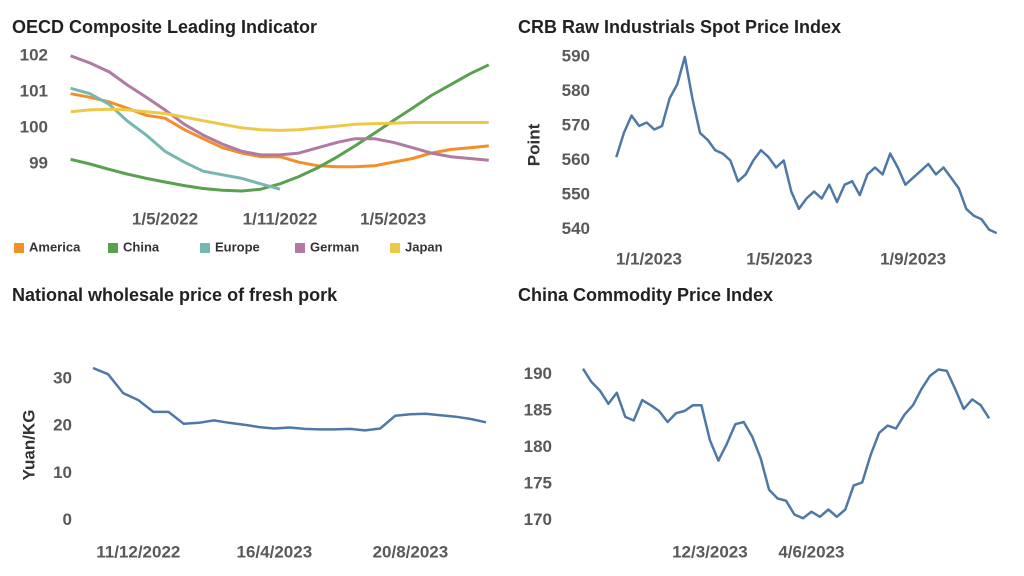 The image size is (1024, 576). I want to click on y-tick-label: 102, so click(34, 54).